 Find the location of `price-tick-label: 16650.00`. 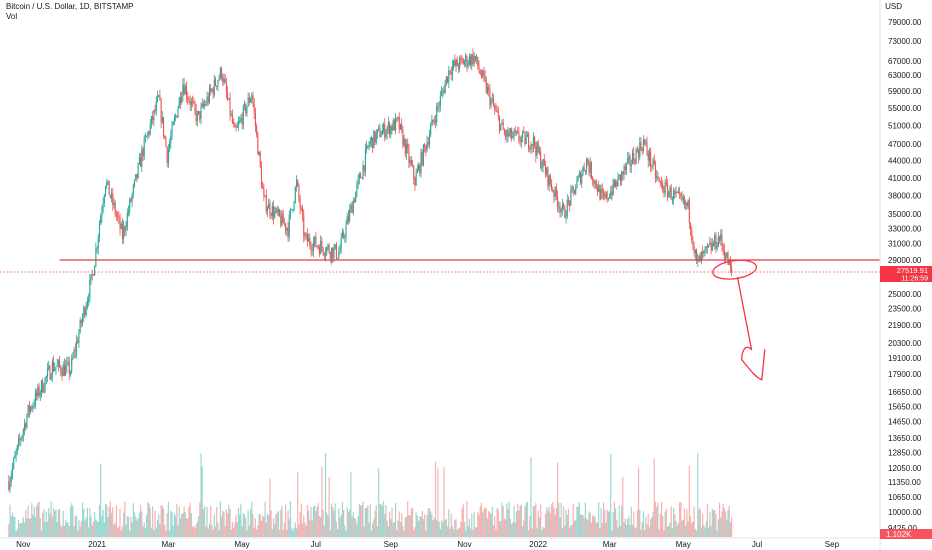

price-tick-label: 16650.00 is located at coordinates (905, 392).